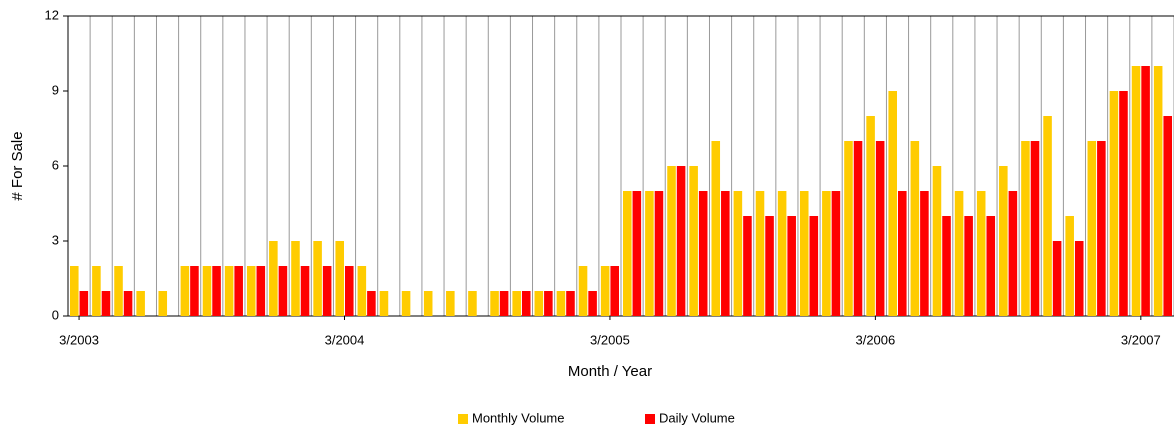  Describe the element at coordinates (55, 314) in the screenshot. I see `y-tick-label: 0` at that location.